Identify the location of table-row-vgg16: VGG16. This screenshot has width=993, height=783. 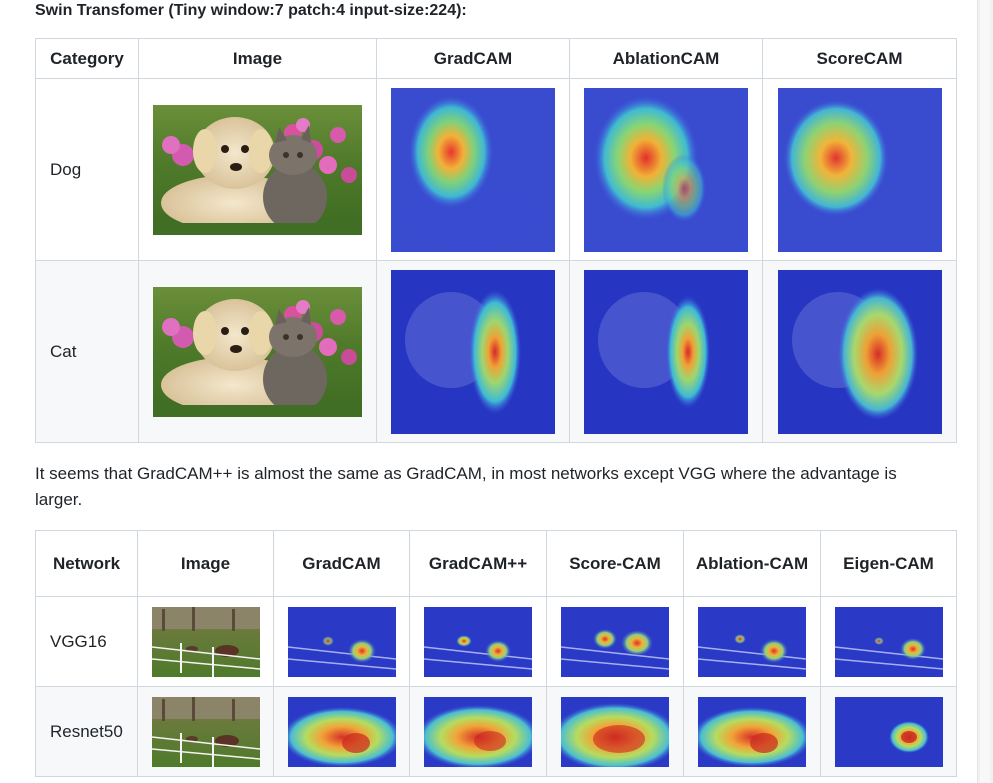
(496, 641).